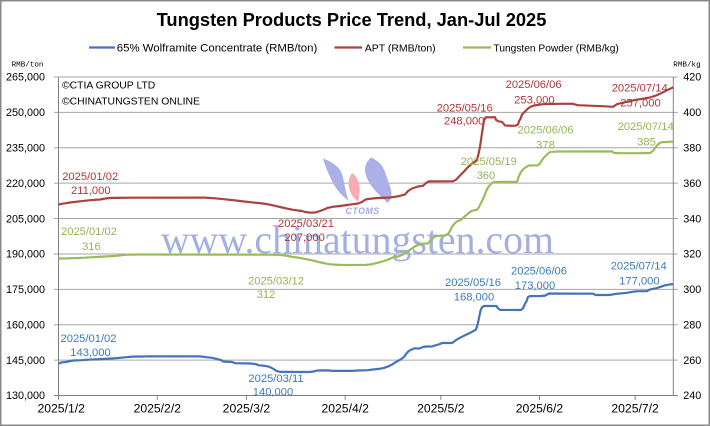 The width and height of the screenshot is (710, 426). What do you see at coordinates (635, 409) in the screenshot?
I see `svg-text: 2025/7/2` at bounding box center [635, 409].